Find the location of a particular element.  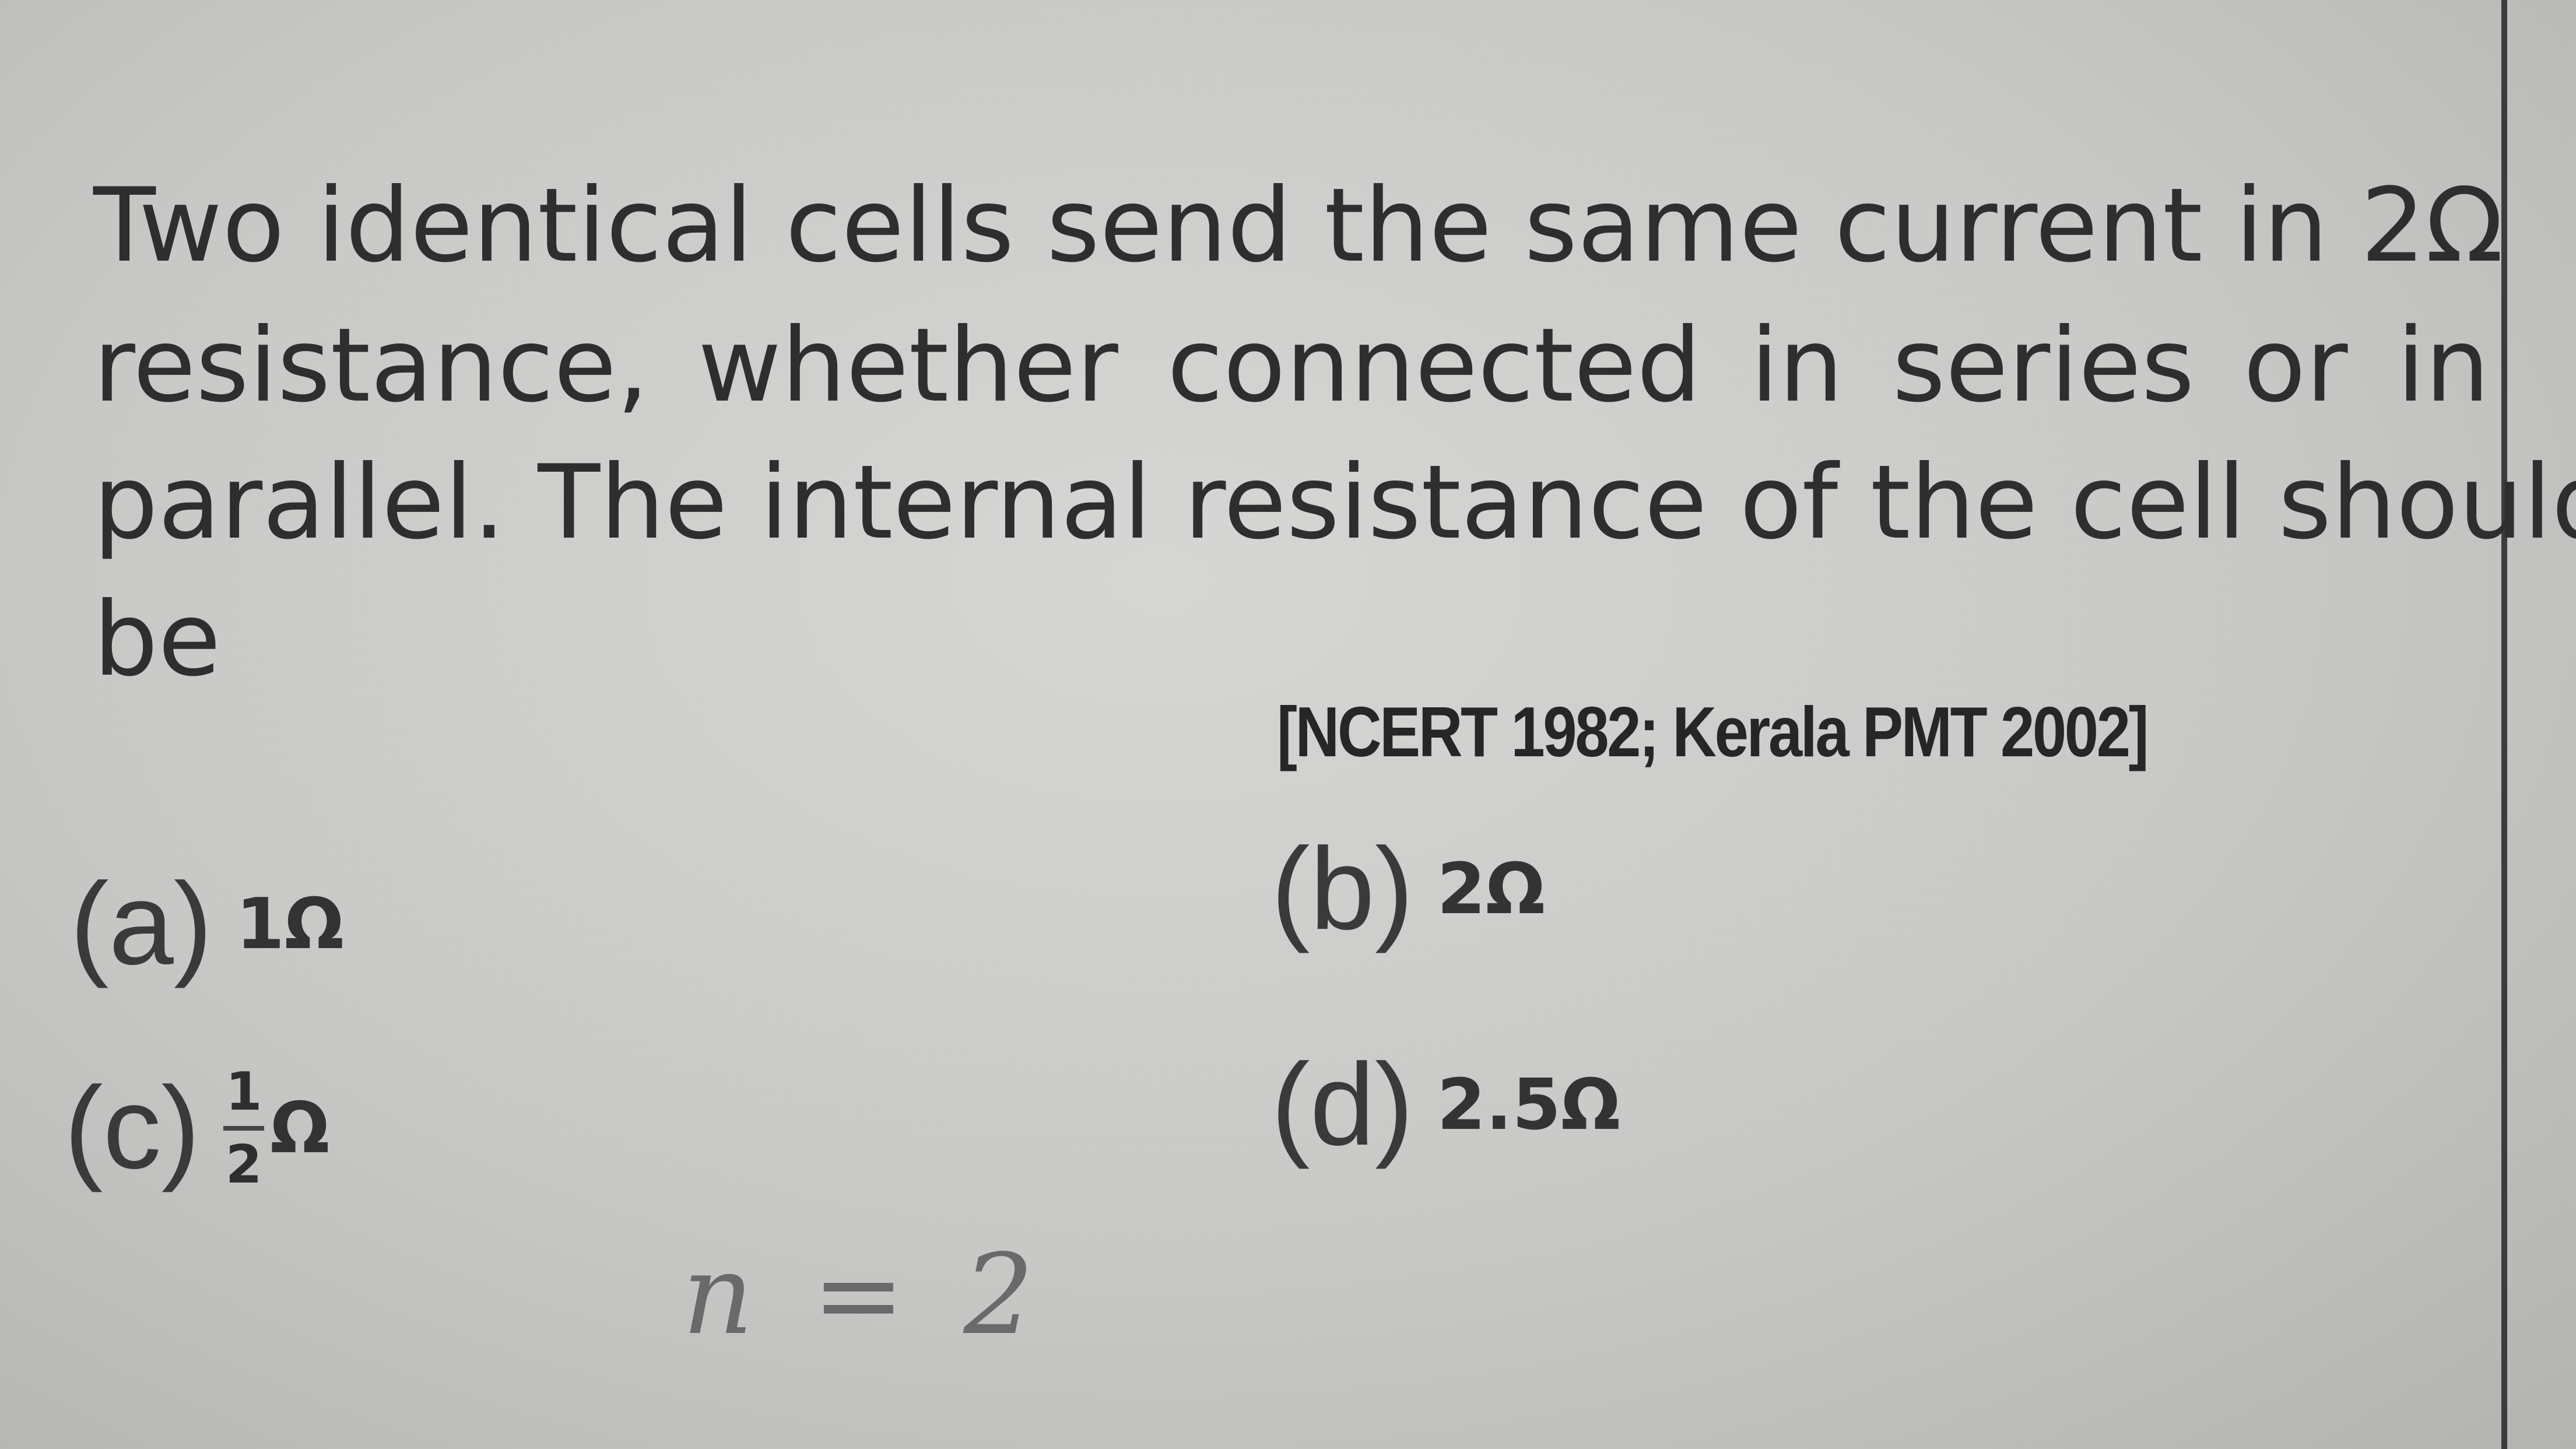

option-label: (a) is located at coordinates (141, 924).